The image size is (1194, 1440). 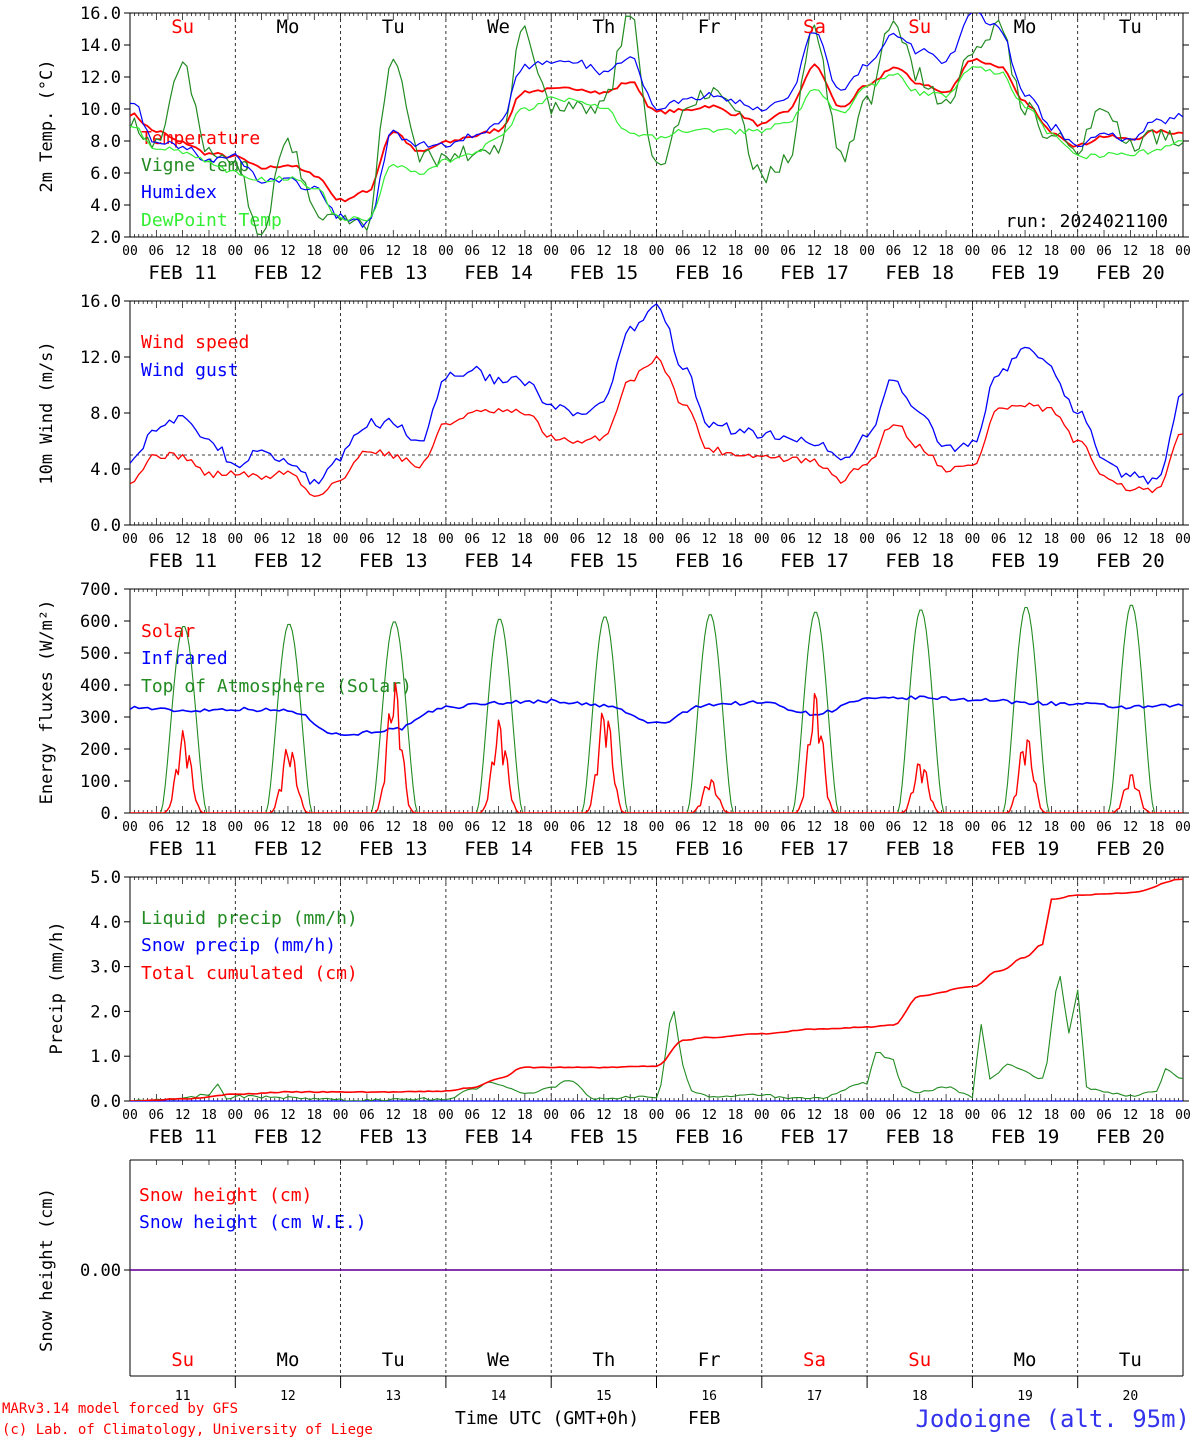 What do you see at coordinates (288, 1396) in the screenshot?
I see `day-number-label: 12` at bounding box center [288, 1396].